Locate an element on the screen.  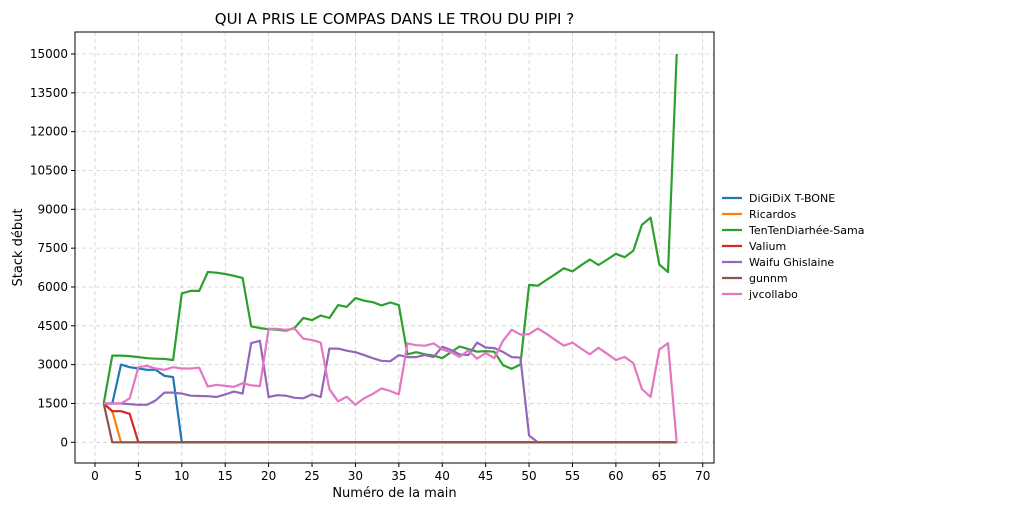
y-tick-label: 3000 is located at coordinates (52, 365).